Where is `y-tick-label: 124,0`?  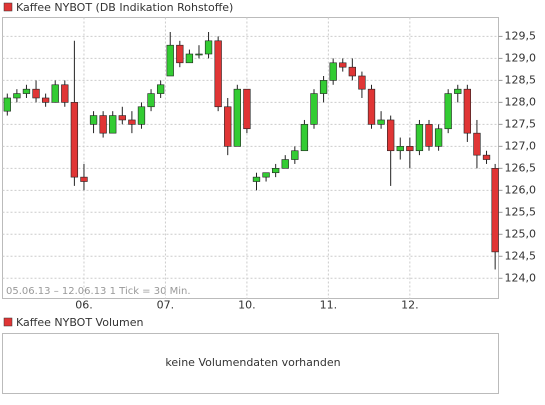 y-tick-label: 124,0 is located at coordinates (521, 277).